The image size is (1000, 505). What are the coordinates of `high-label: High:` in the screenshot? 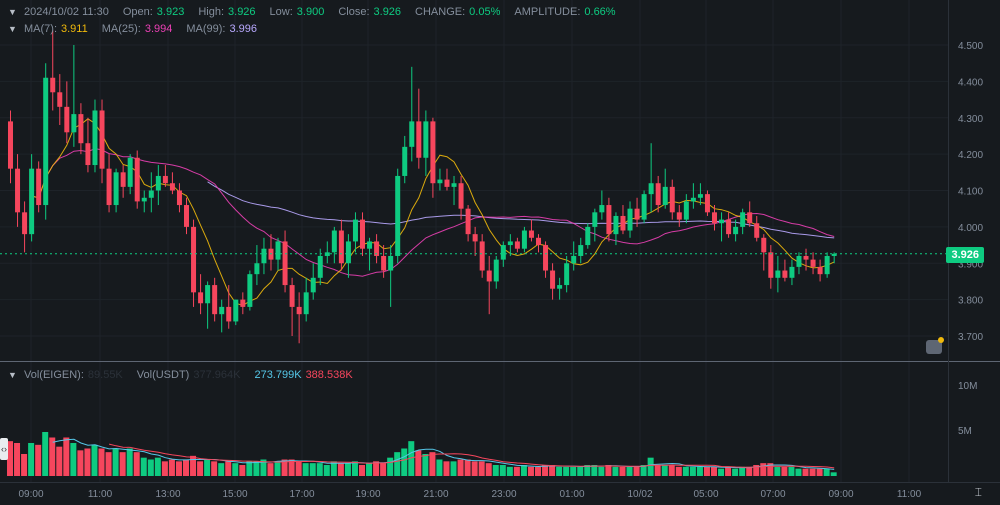 It's located at (211, 12).